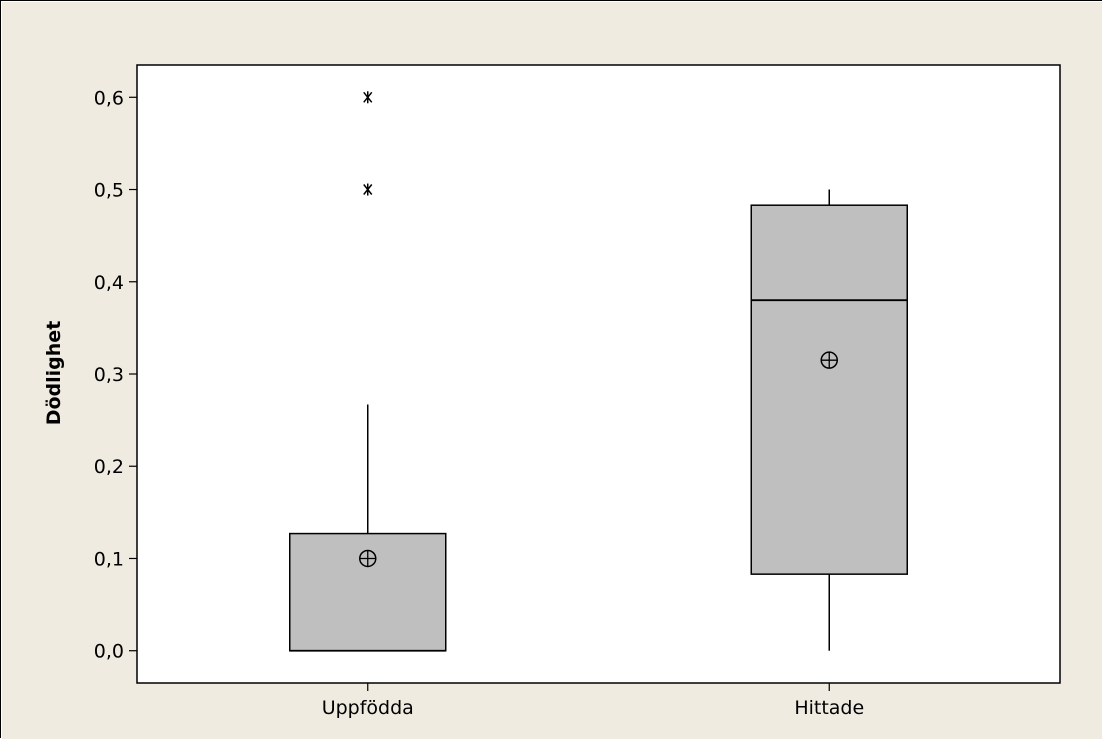 This screenshot has height=739, width=1102. What do you see at coordinates (109, 283) in the screenshot?
I see `y-tick-label: 0,4` at bounding box center [109, 283].